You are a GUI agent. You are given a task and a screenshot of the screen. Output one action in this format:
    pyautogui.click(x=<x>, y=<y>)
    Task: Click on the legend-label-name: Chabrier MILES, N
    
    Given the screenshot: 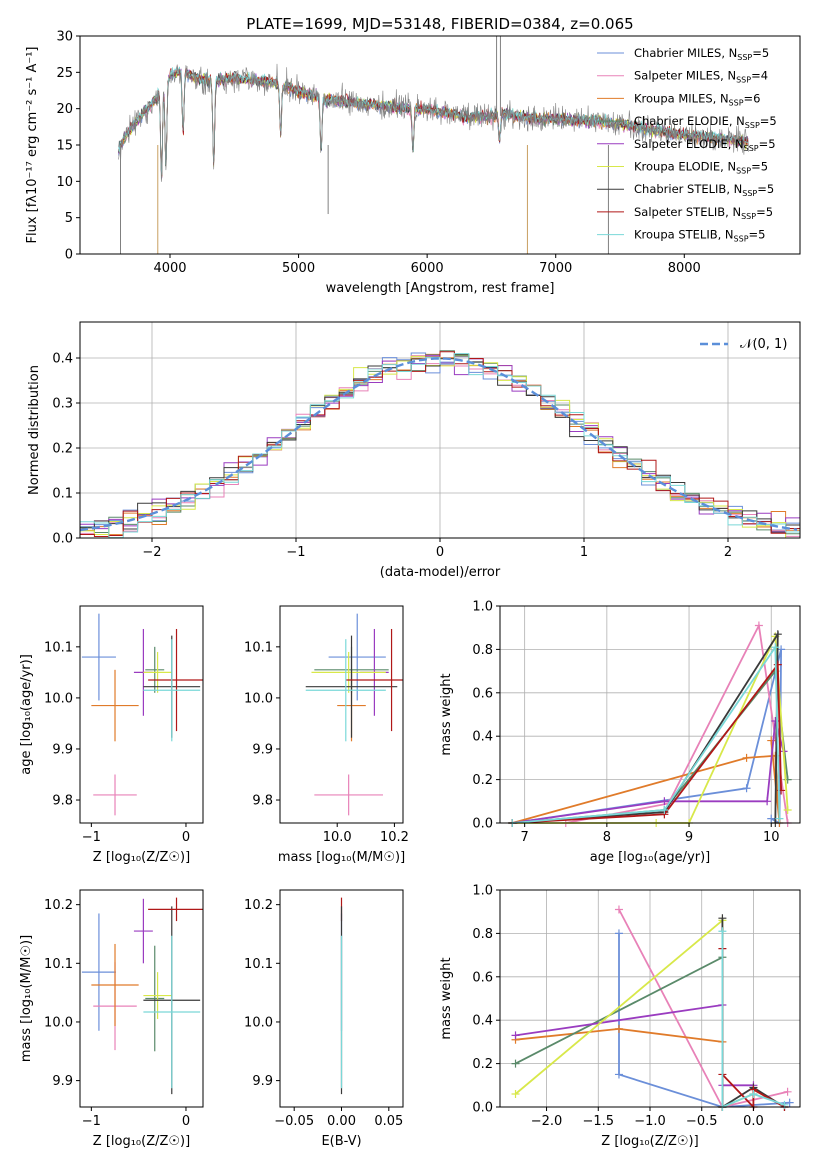 What is the action you would take?
    pyautogui.click(x=685, y=53)
    